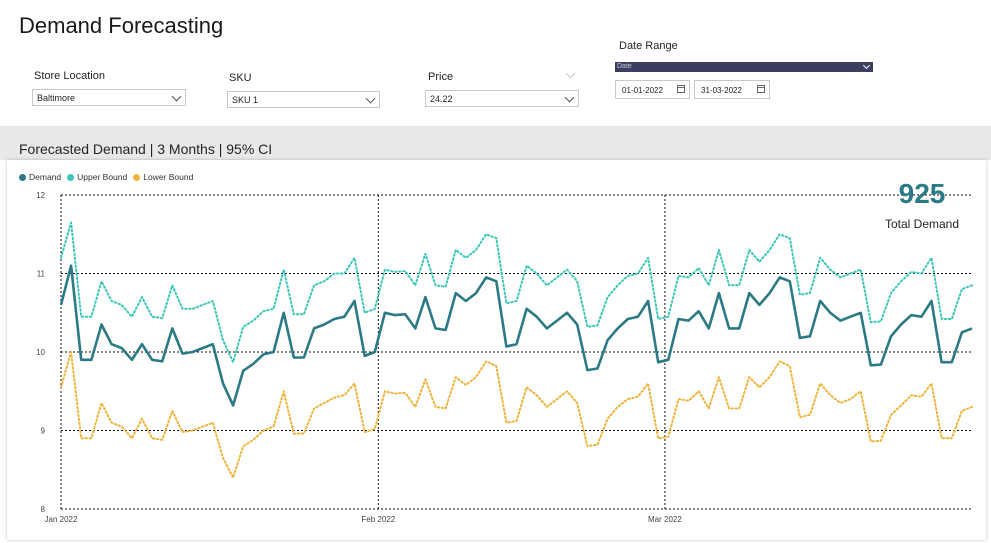 The width and height of the screenshot is (991, 543). Describe the element at coordinates (45, 177) in the screenshot. I see `legend-label-demand: Demand` at that location.